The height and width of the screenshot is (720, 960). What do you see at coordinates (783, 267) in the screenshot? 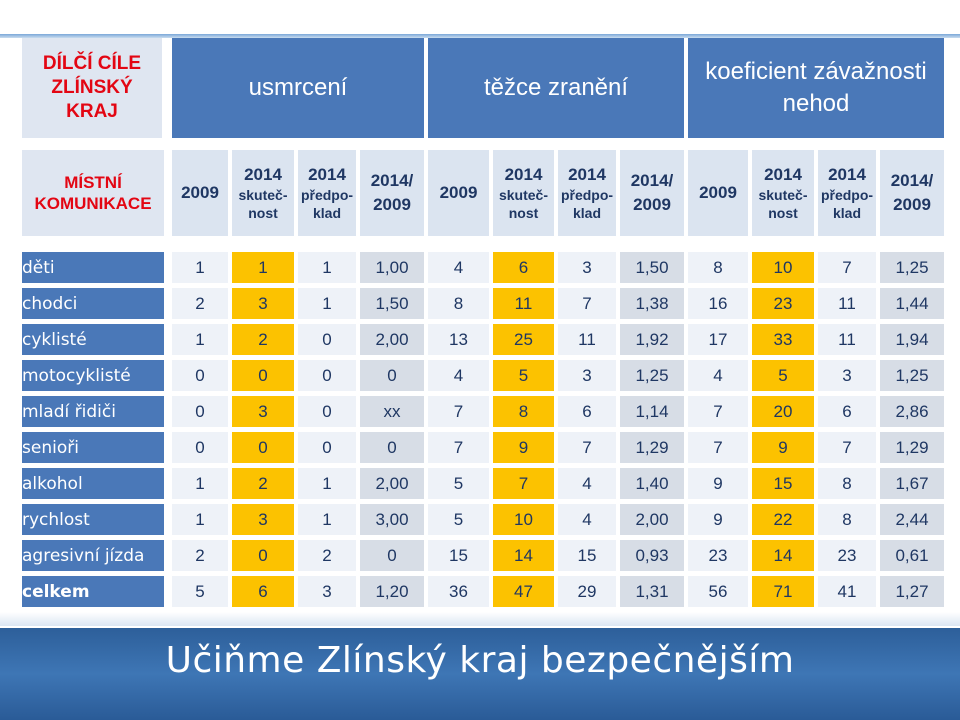
I see `table-cell: 10` at bounding box center [783, 267].